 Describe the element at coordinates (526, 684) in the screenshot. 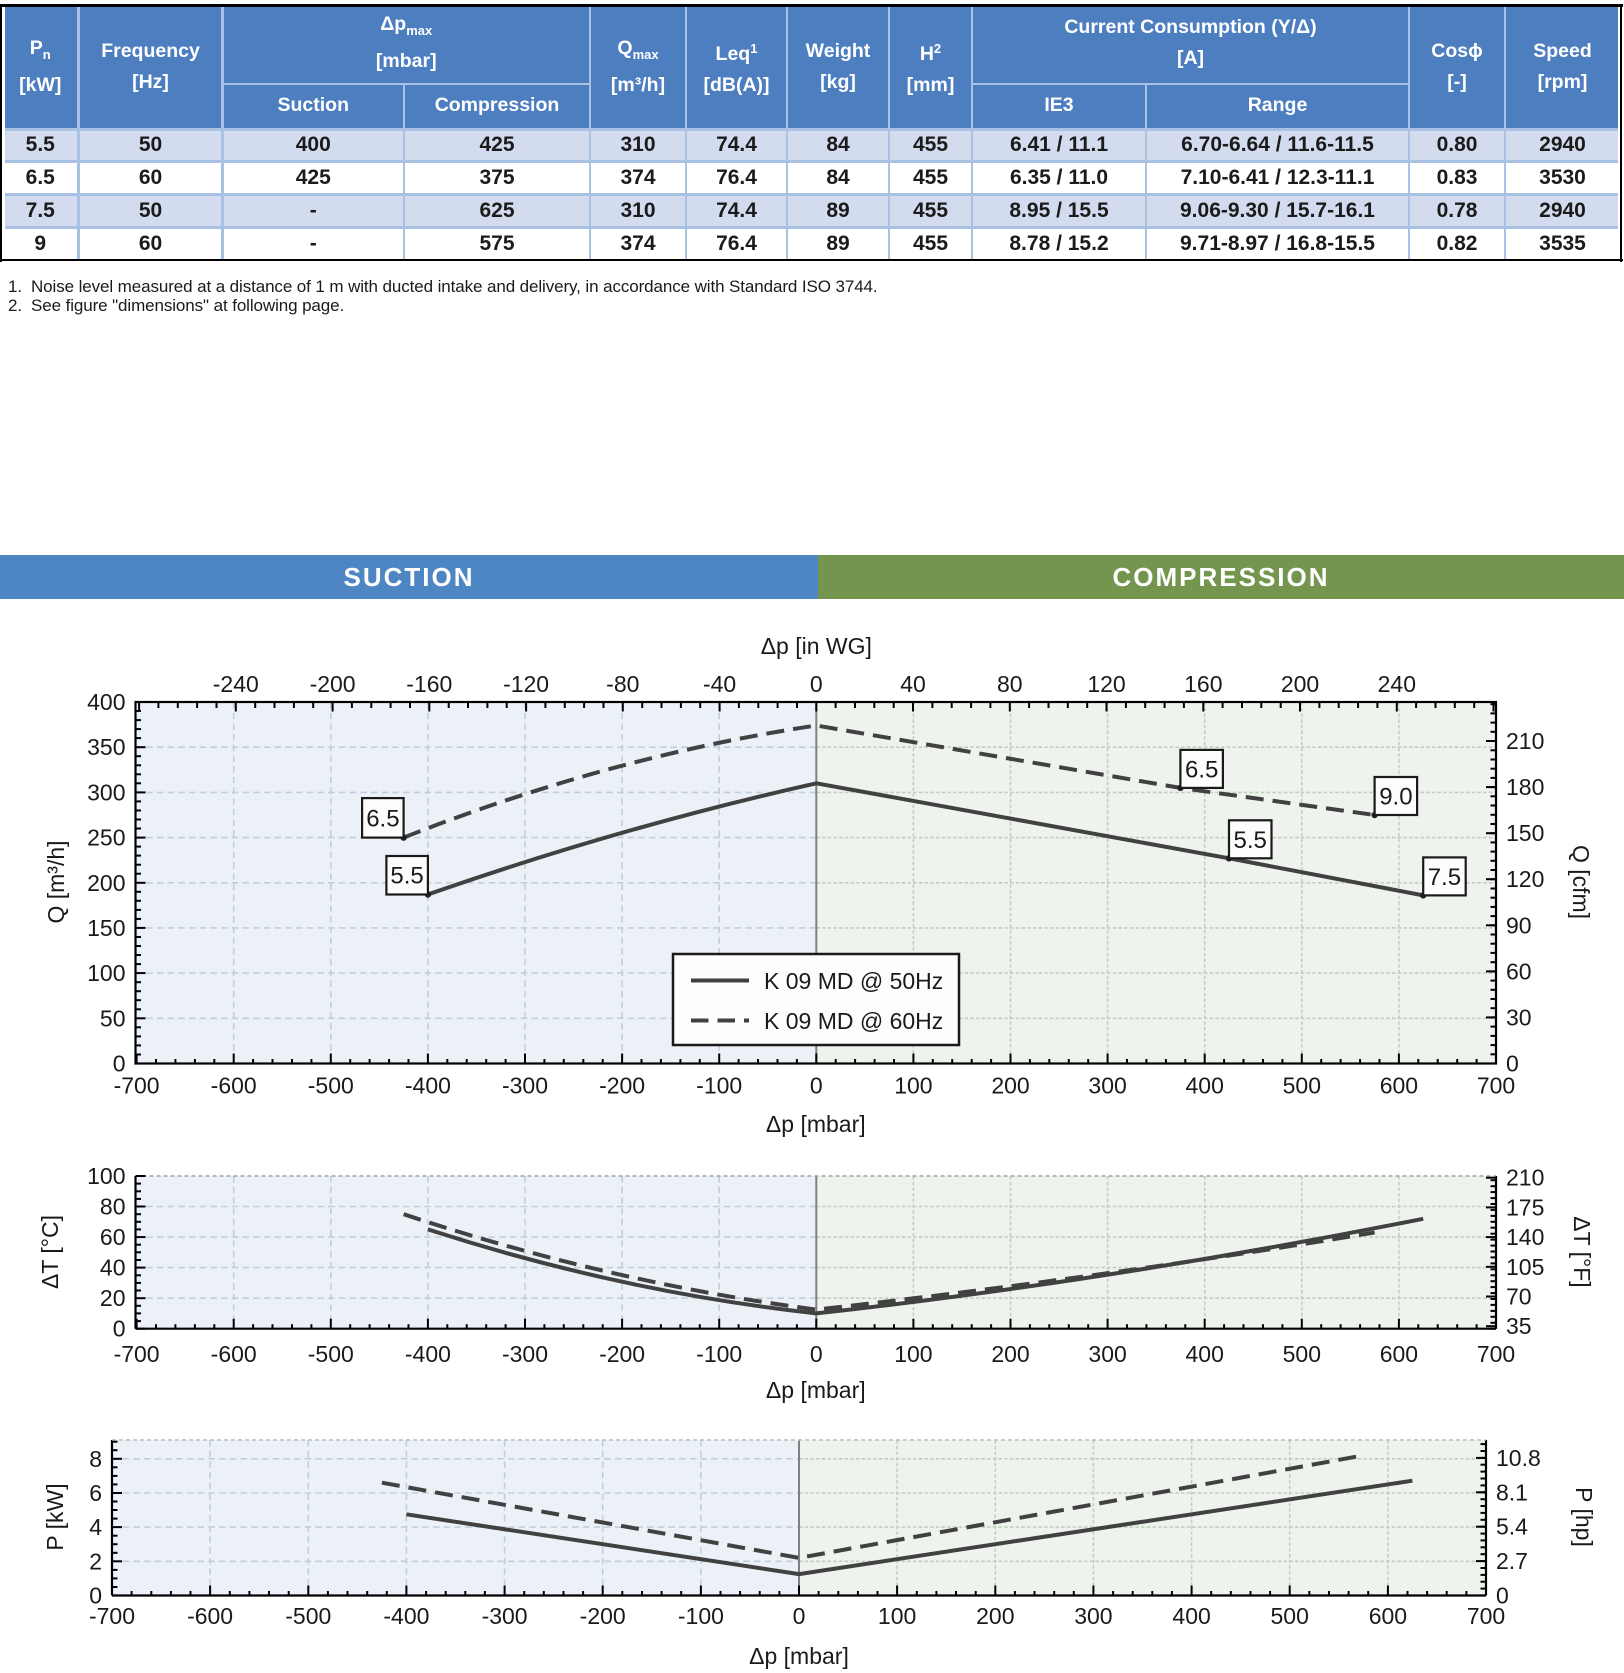

I see `svg-text: -120` at that location.